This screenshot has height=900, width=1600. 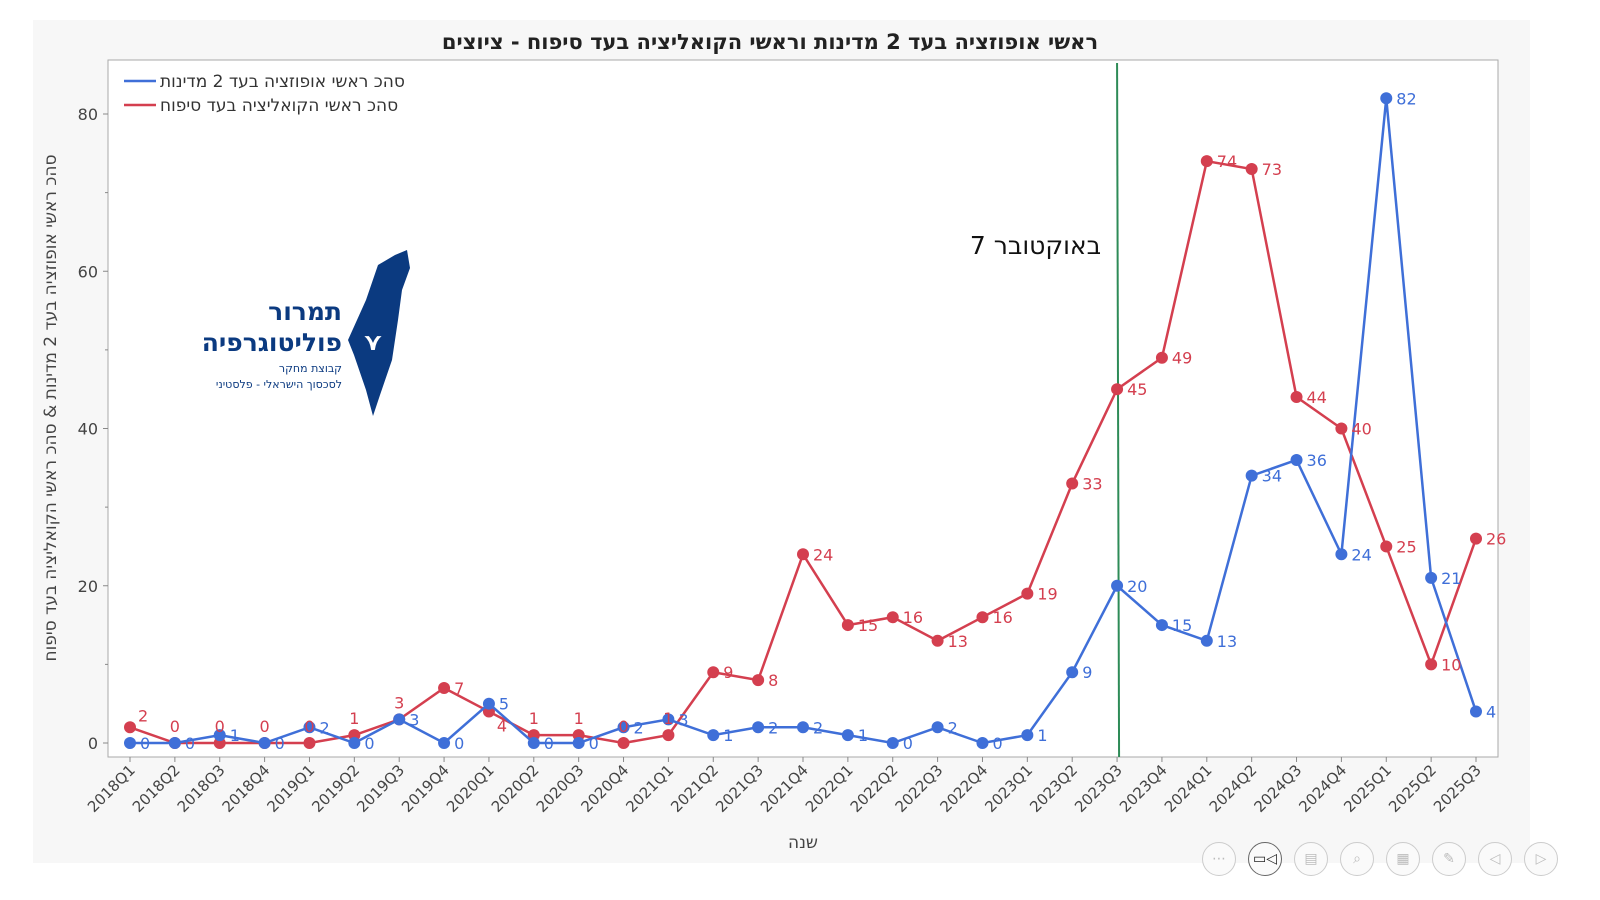 What do you see at coordinates (1272, 476) in the screenshot?
I see `data-label: 34` at bounding box center [1272, 476].